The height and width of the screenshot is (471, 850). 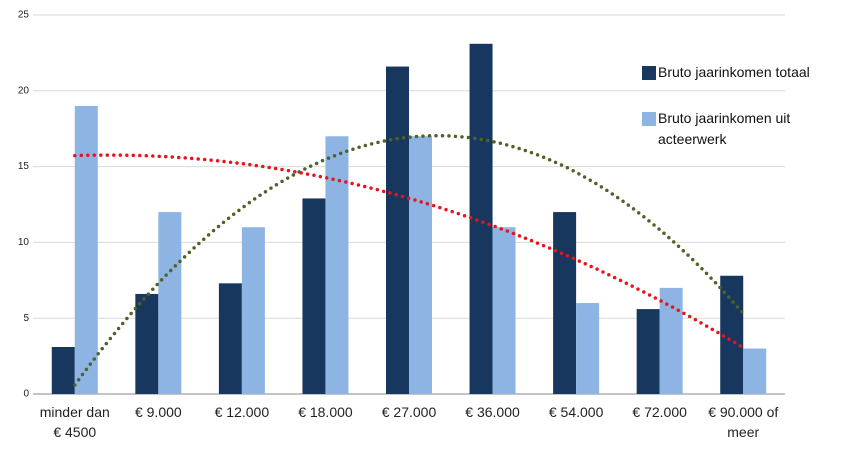 What do you see at coordinates (409, 412) in the screenshot?
I see `x-tick-label: € 27.000` at bounding box center [409, 412].